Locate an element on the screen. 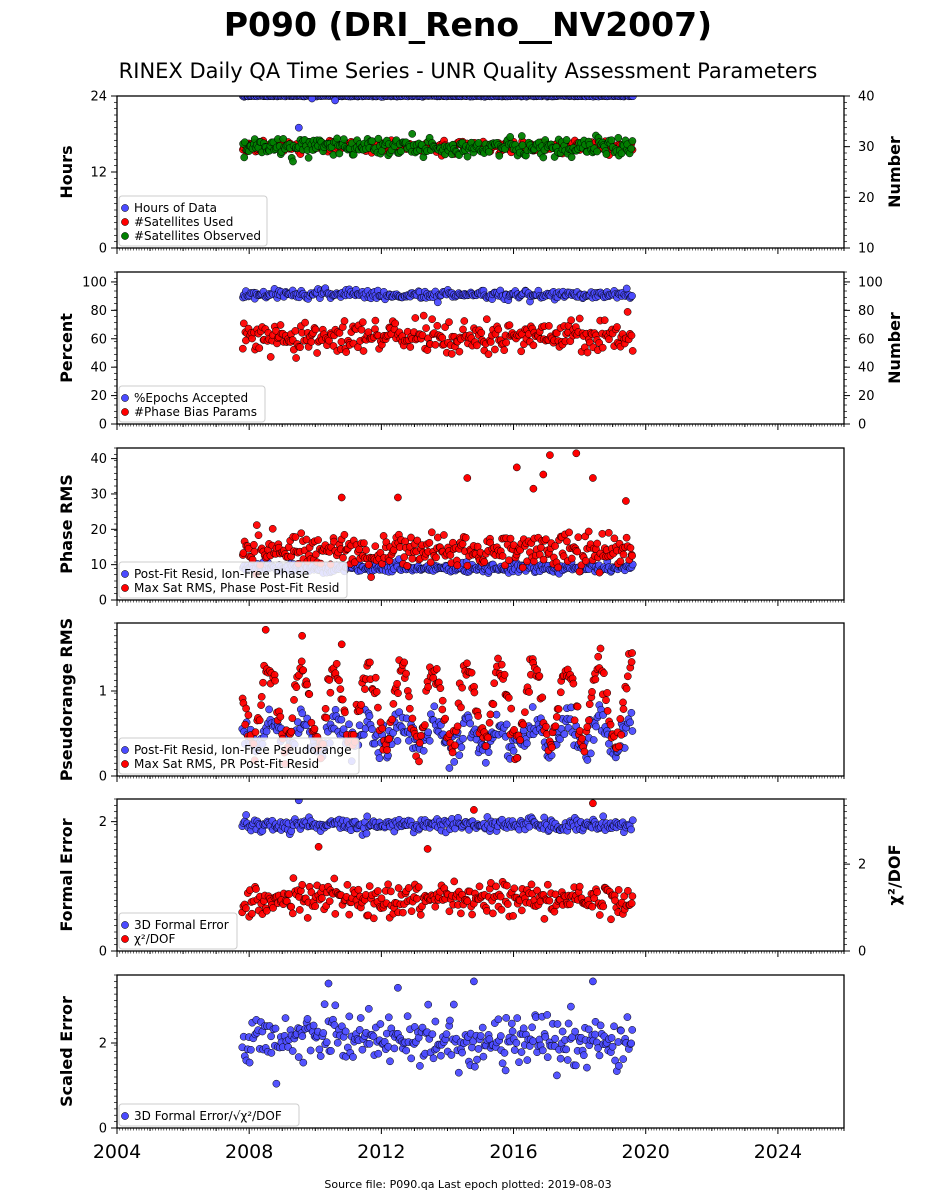 The width and height of the screenshot is (937, 1200). y-tick-label-right: 100 is located at coordinates (870, 282).